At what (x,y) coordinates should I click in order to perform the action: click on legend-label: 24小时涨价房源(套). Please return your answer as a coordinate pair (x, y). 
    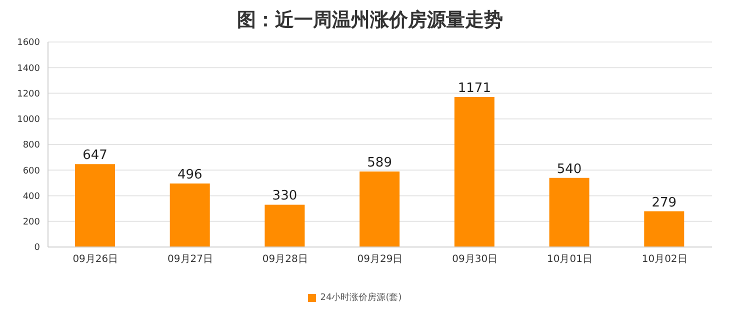
    Looking at the image, I should click on (361, 298).